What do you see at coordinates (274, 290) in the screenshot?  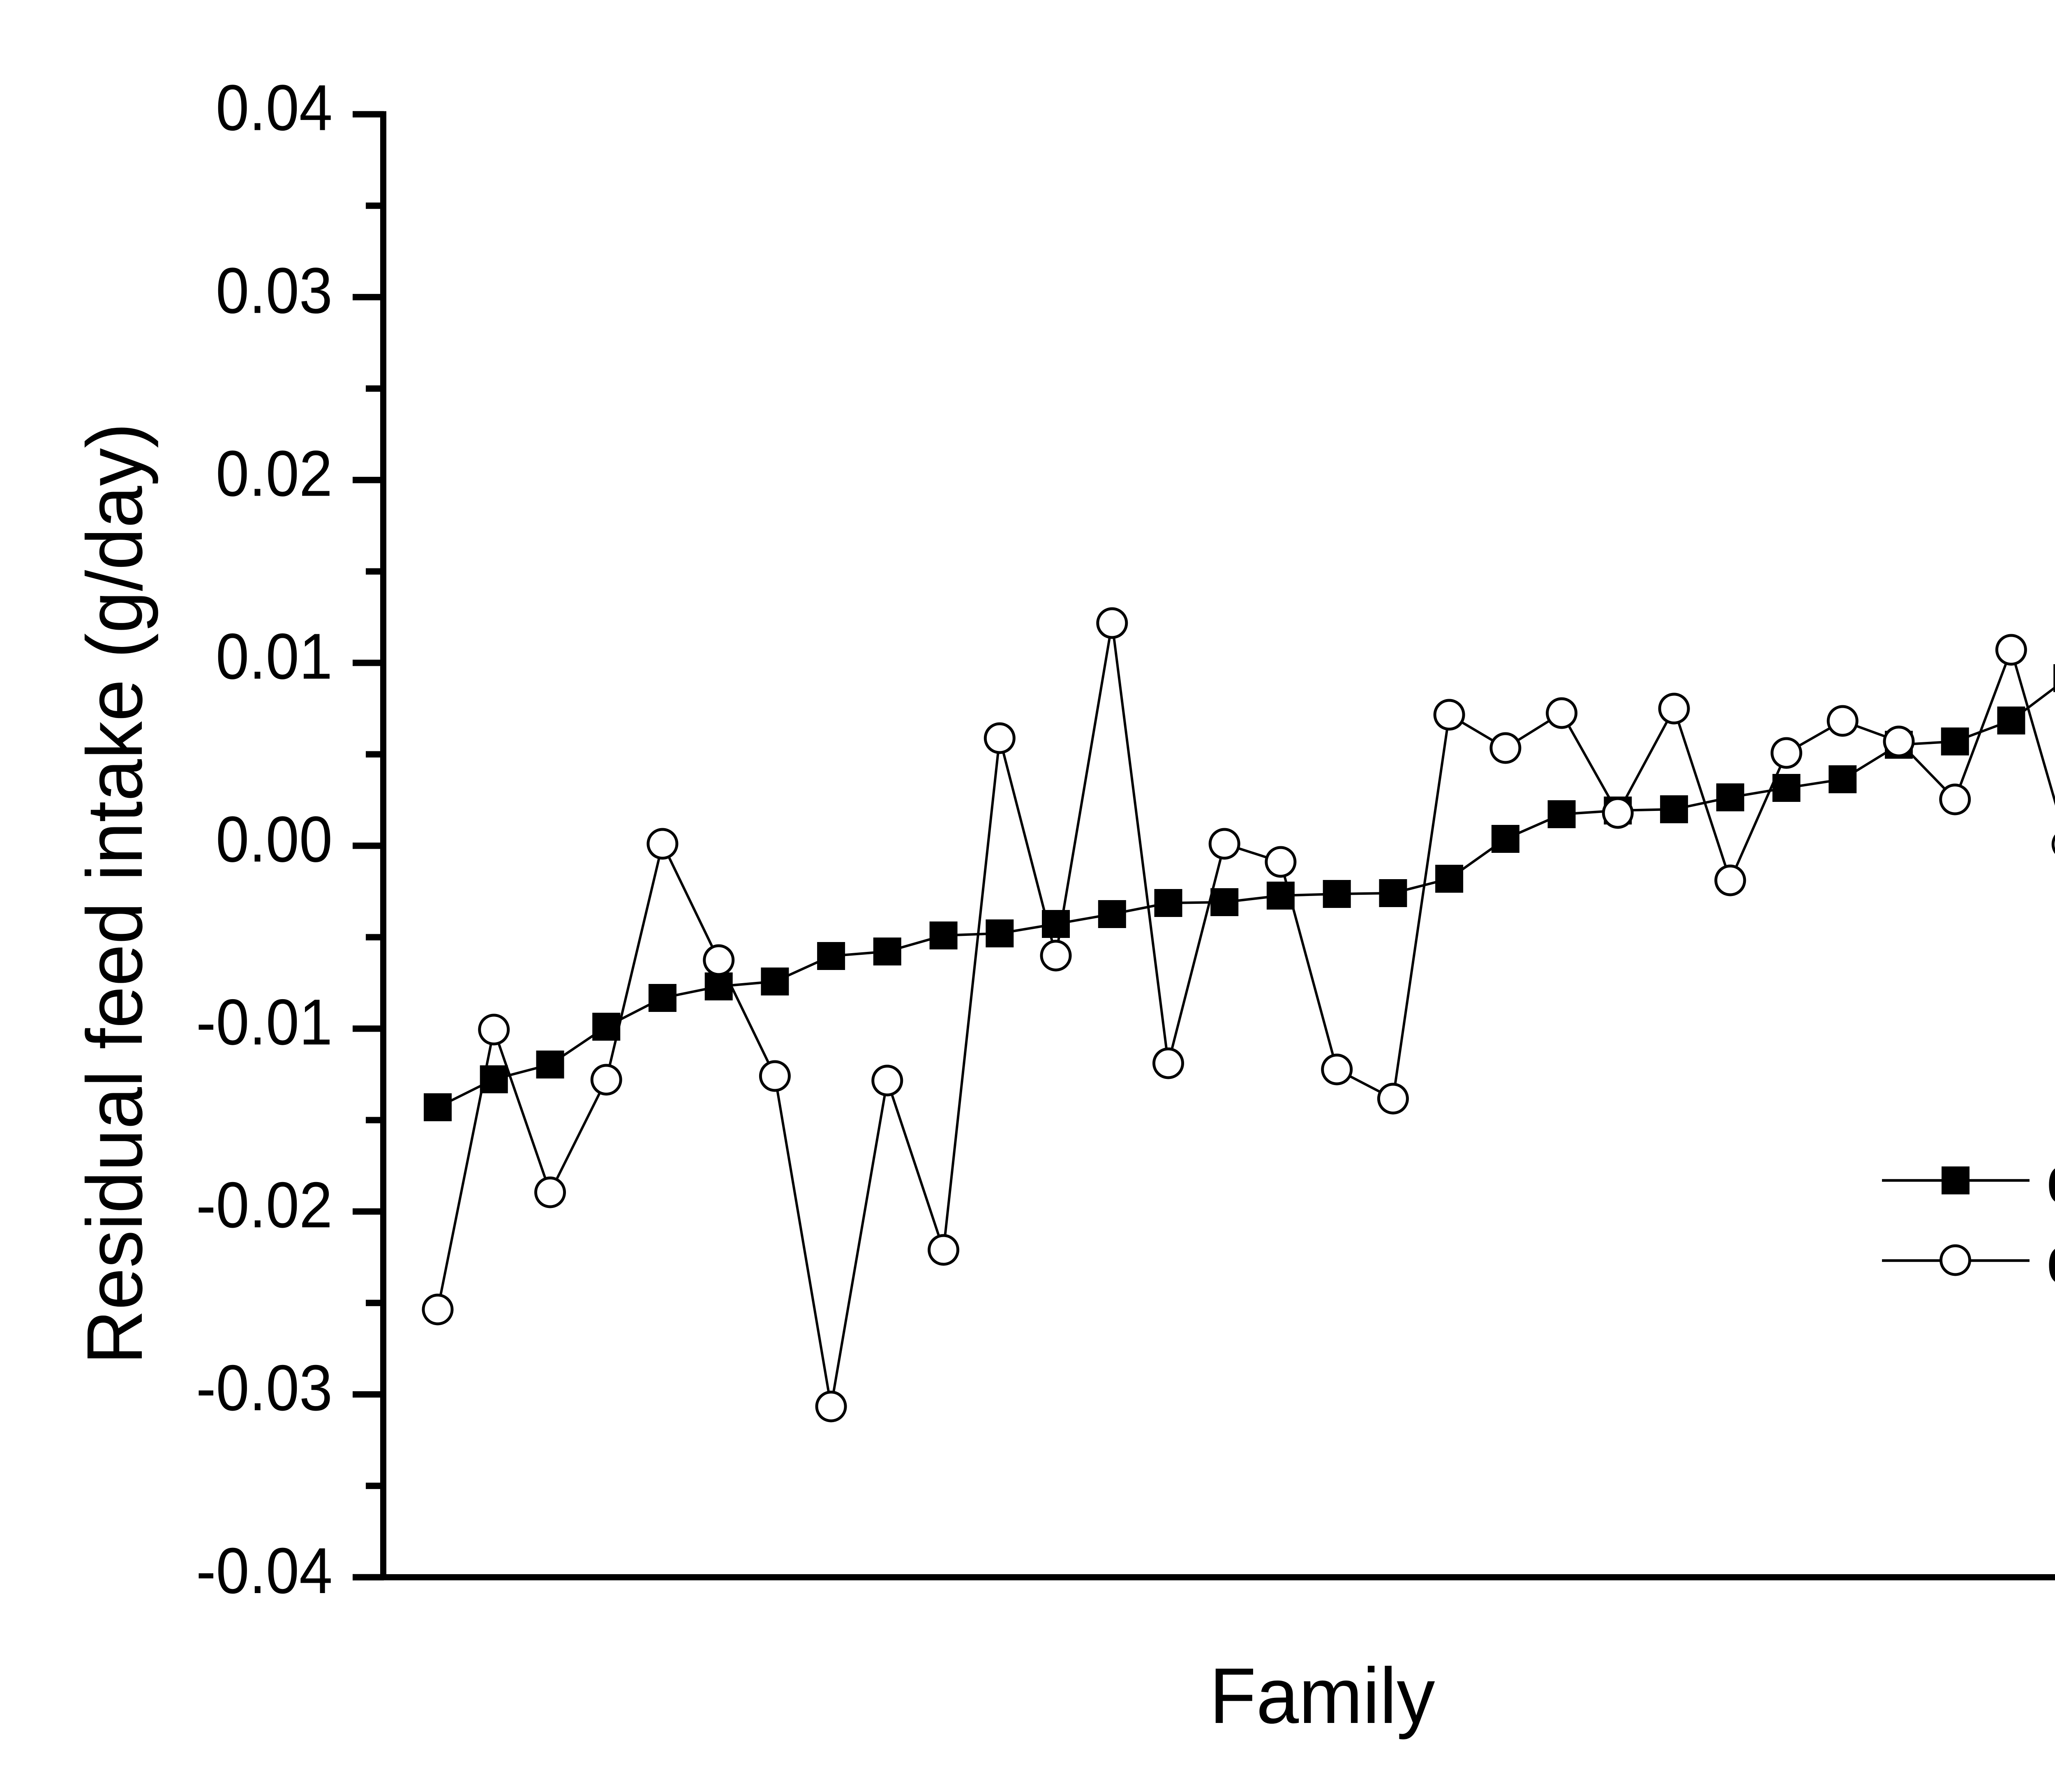 I see `svg-text: 0.03` at bounding box center [274, 290].